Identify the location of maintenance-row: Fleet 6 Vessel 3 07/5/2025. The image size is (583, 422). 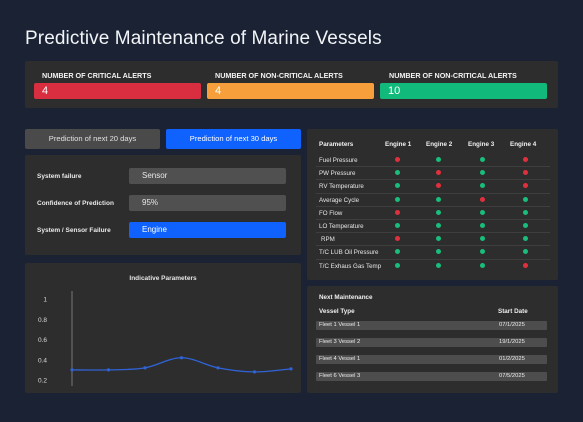
(431, 376).